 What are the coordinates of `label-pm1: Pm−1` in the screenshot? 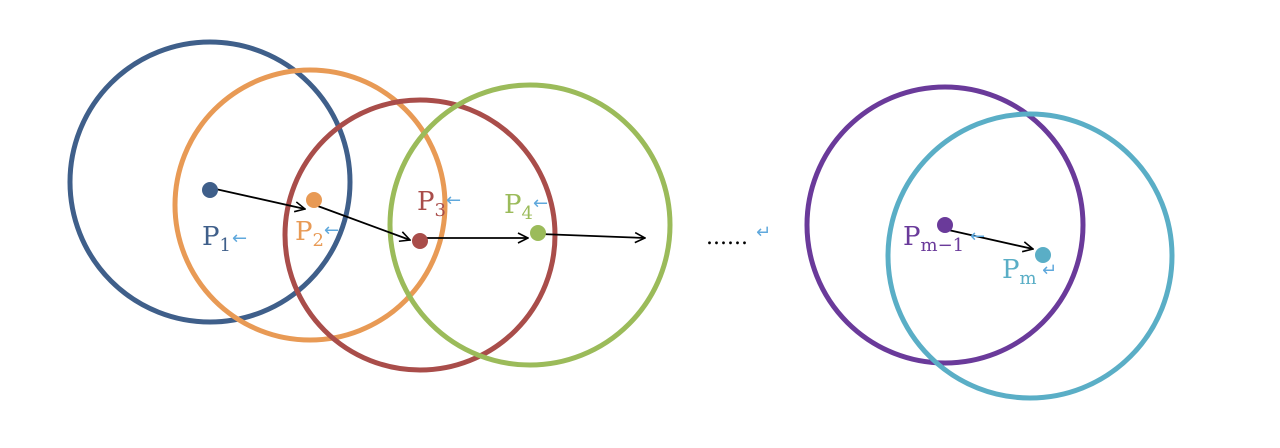 It's located at (933, 239).